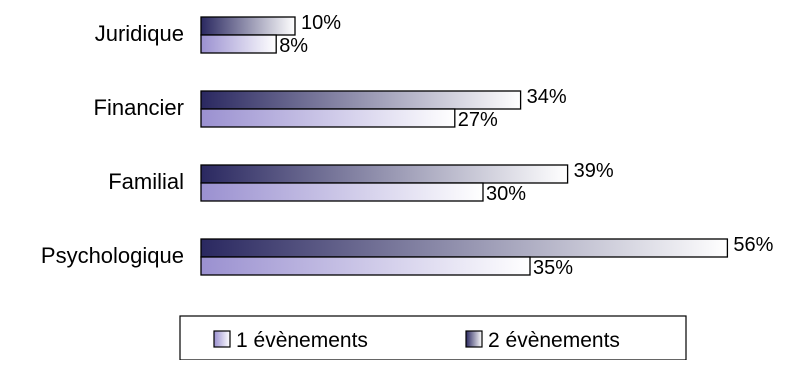 The width and height of the screenshot is (794, 365). What do you see at coordinates (506, 194) in the screenshot?
I see `value-label-series1-familial: 30%` at bounding box center [506, 194].